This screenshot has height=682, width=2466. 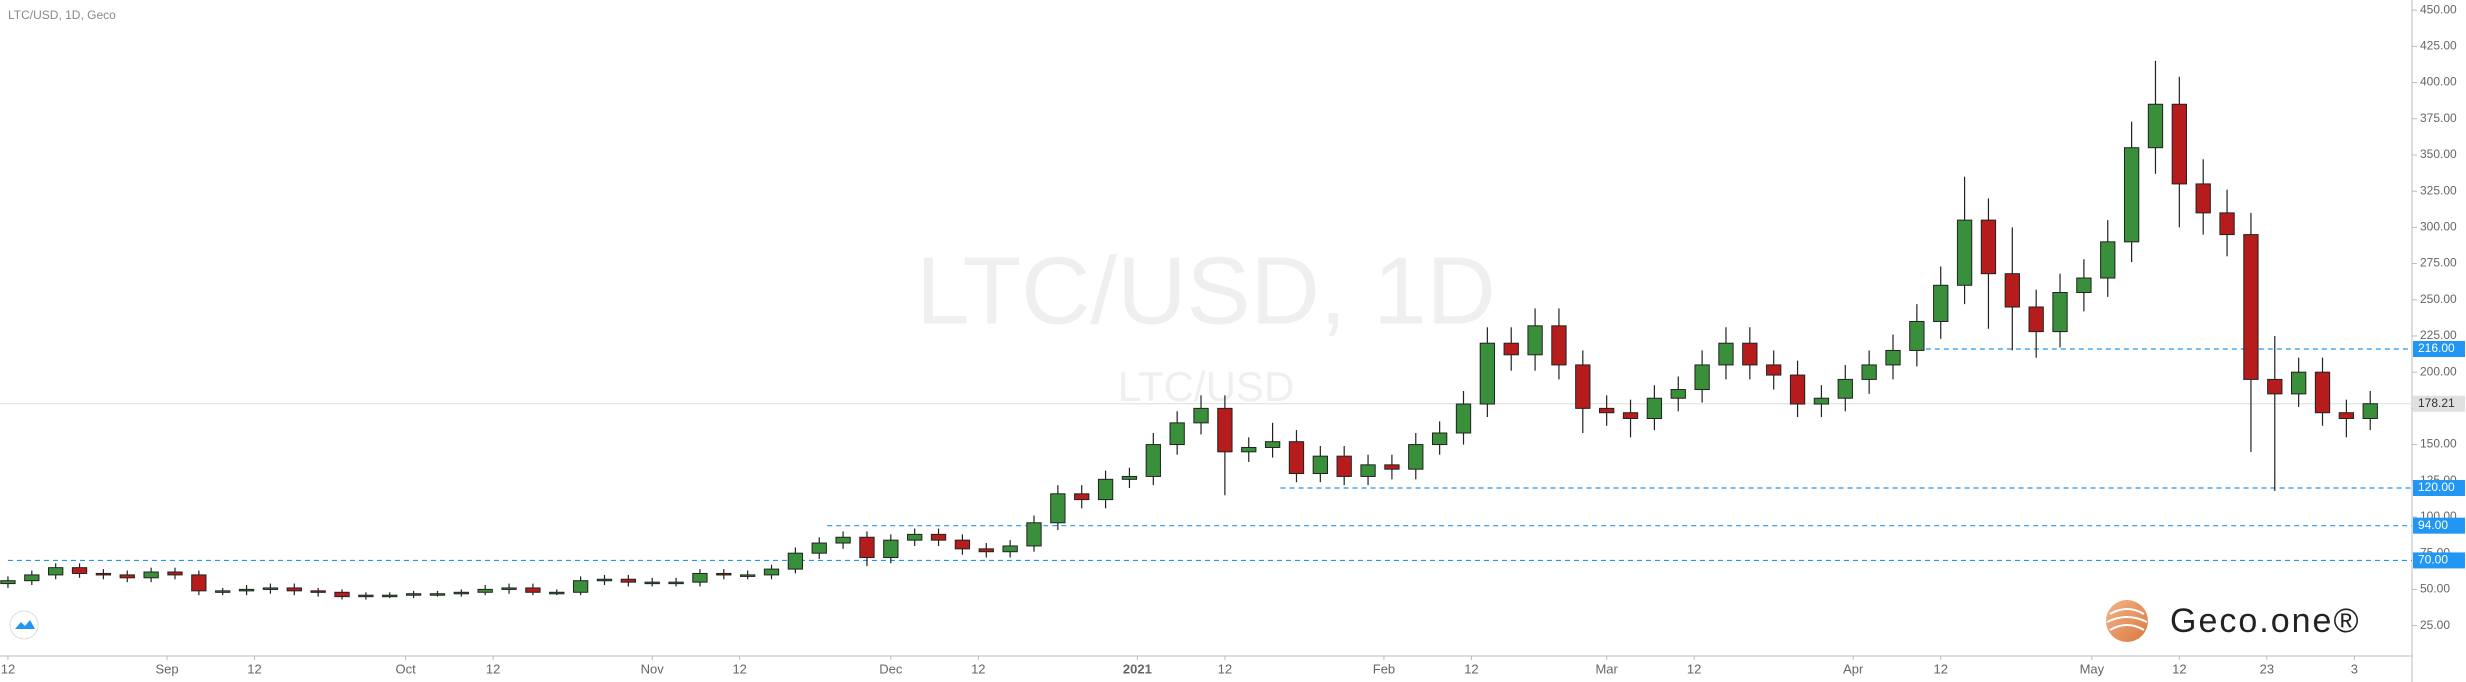 I want to click on level-label-box, so click(x=2439, y=348).